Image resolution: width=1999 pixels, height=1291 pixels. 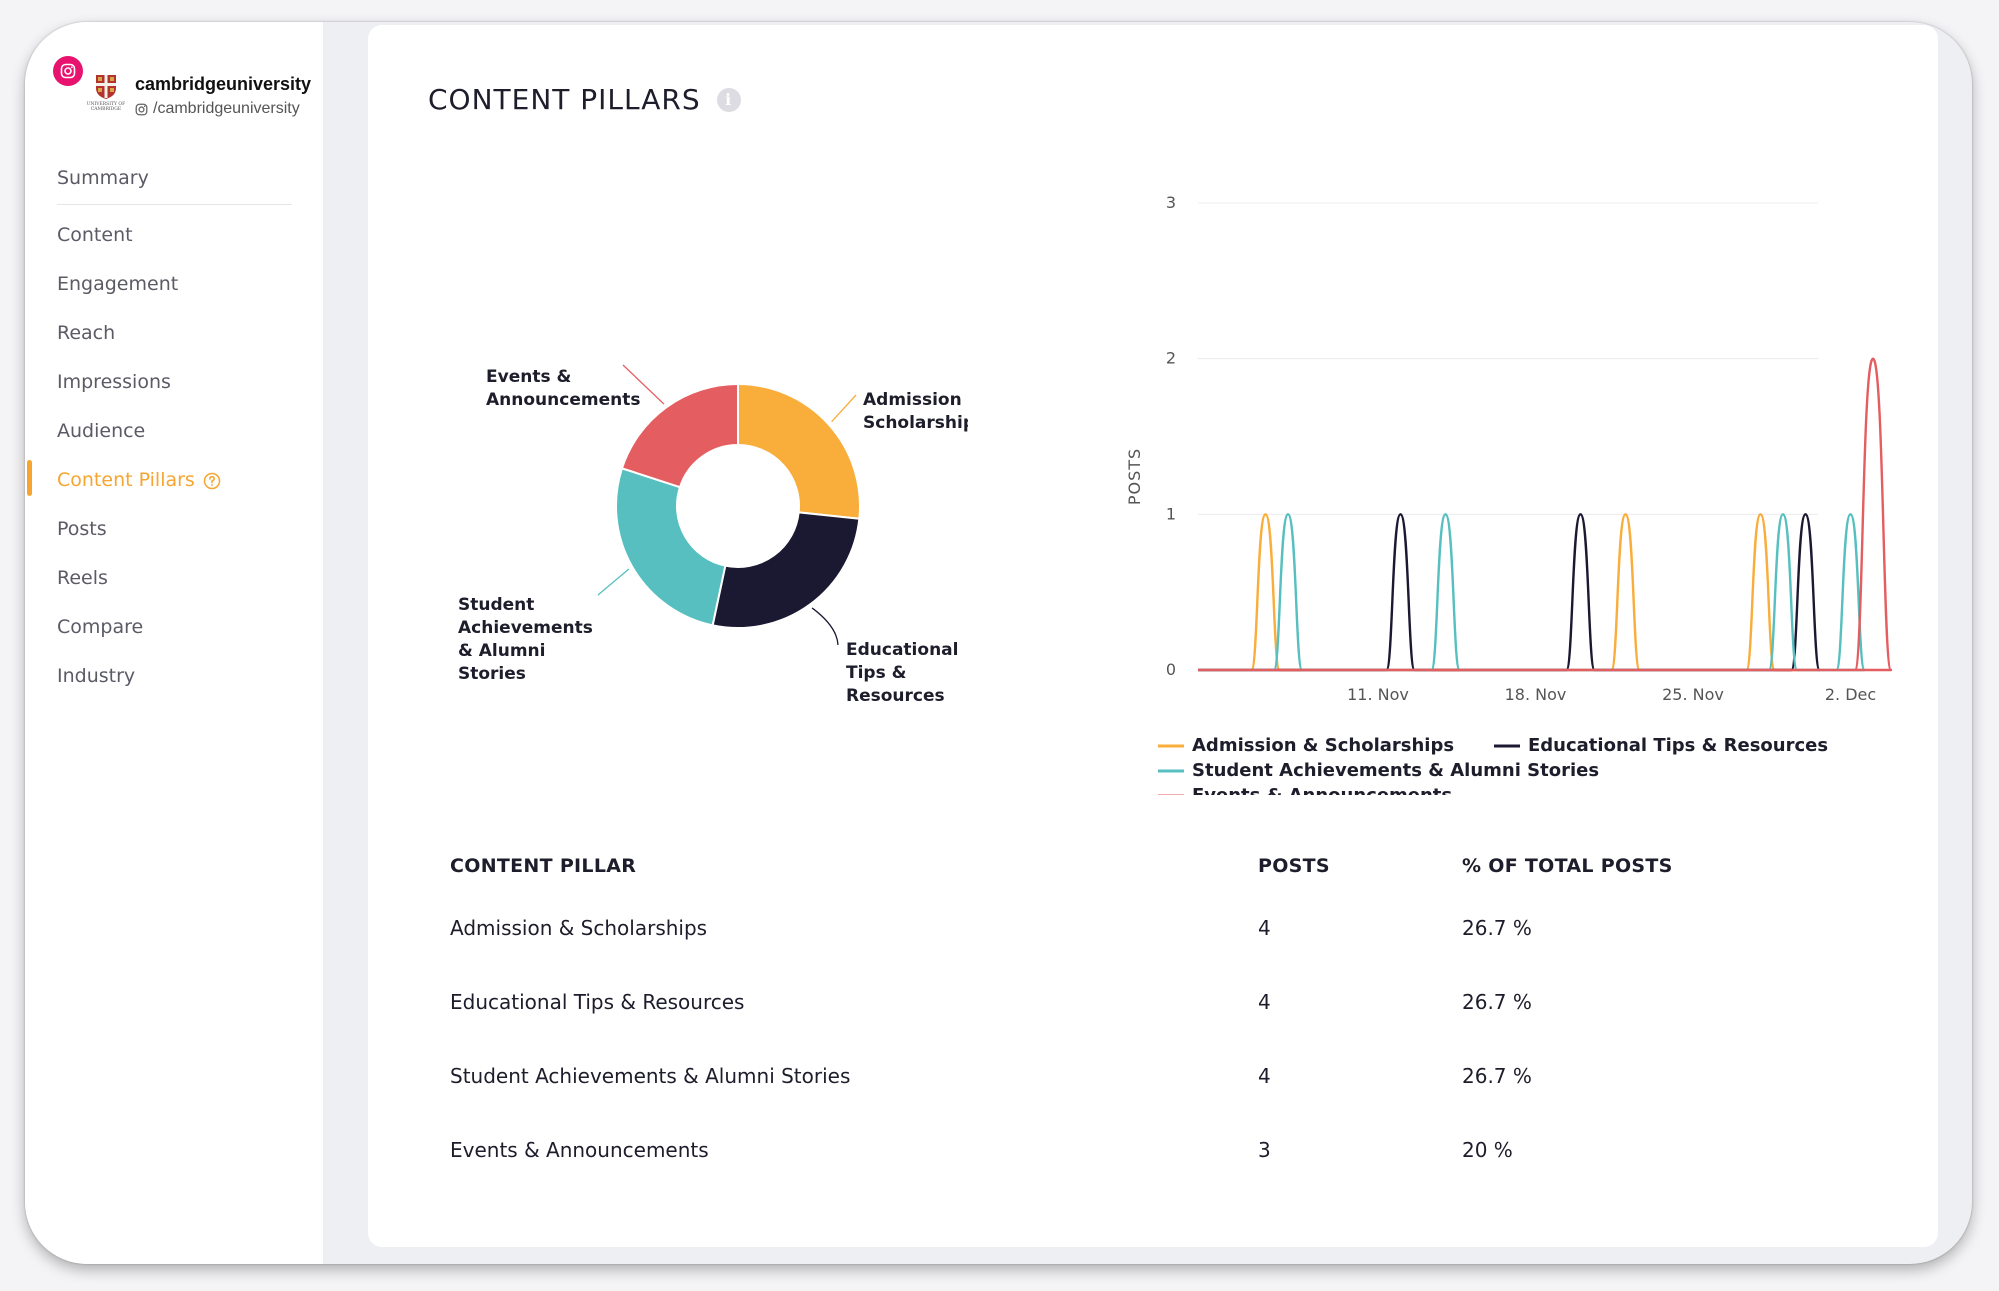 What do you see at coordinates (528, 377) in the screenshot?
I see `donut-slice-label-line: Events &` at bounding box center [528, 377].